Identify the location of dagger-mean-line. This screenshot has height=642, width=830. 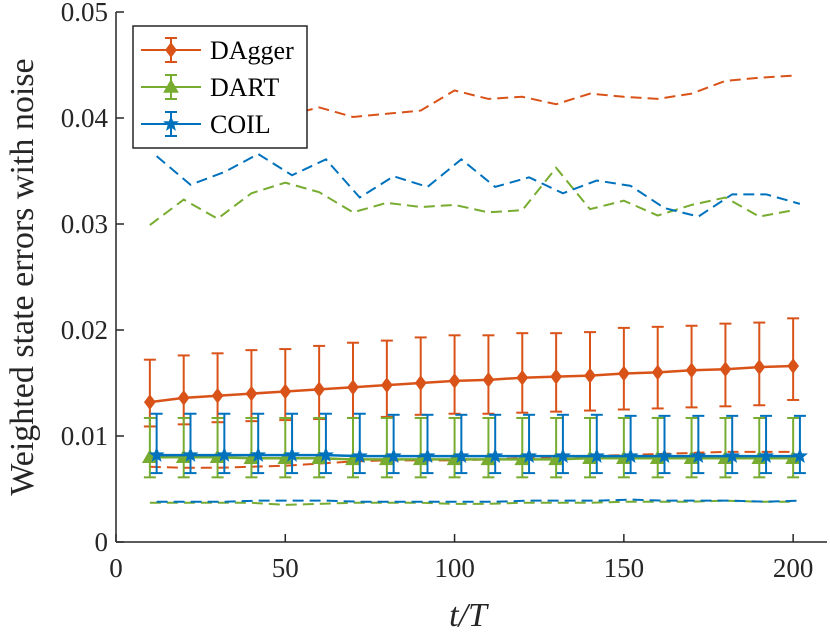
(471, 384).